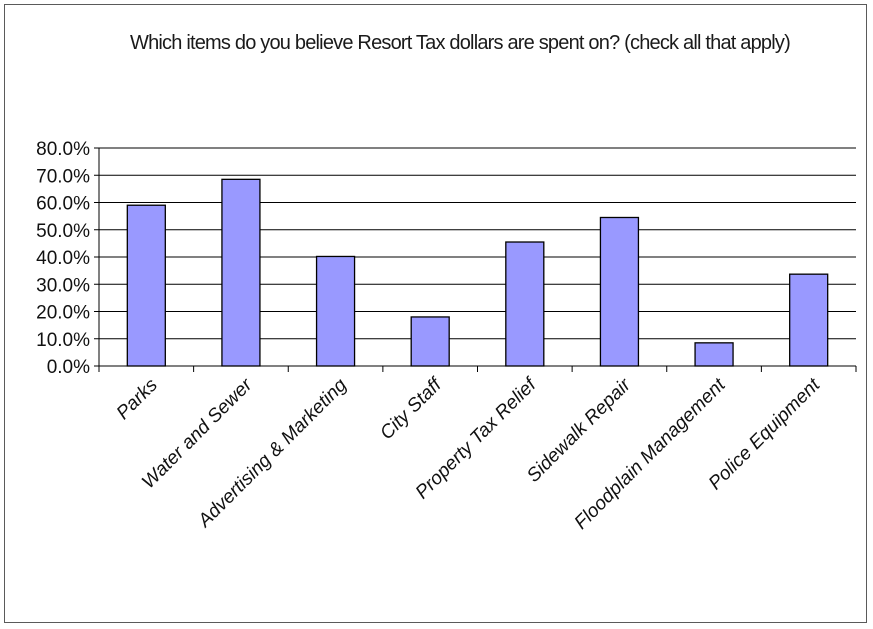 This screenshot has height=629, width=873. I want to click on y-tick-label: 60.0%, so click(63, 204).